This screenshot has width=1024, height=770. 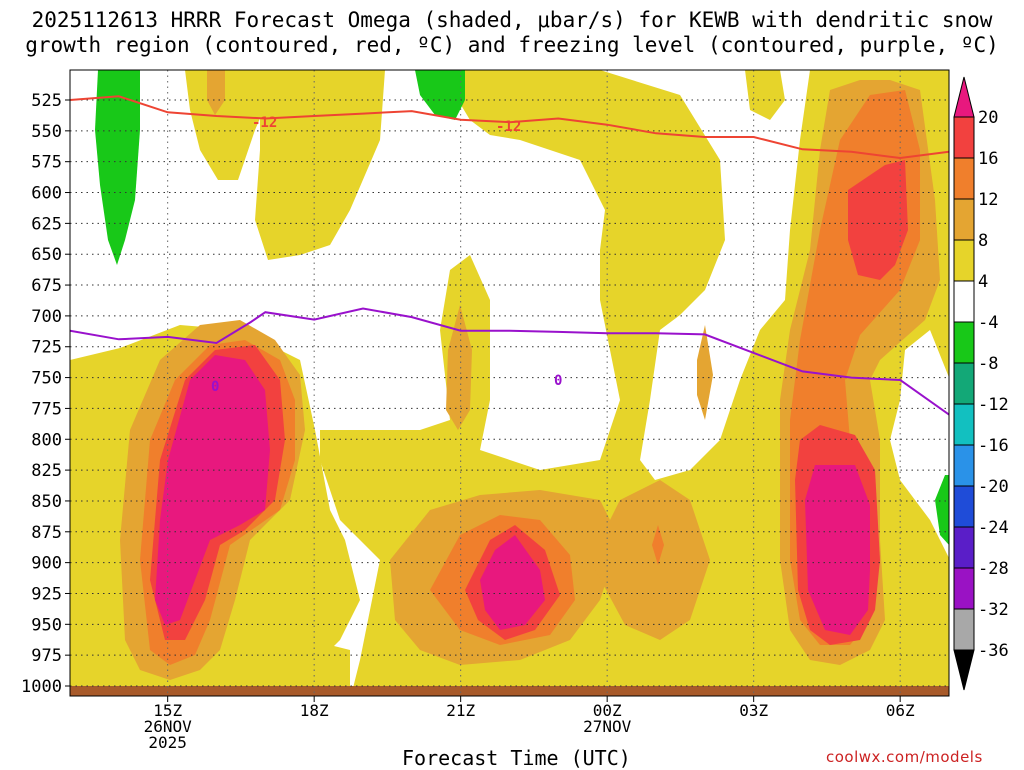 I want to click on omega-8-band-00z, so click(x=650, y=560).